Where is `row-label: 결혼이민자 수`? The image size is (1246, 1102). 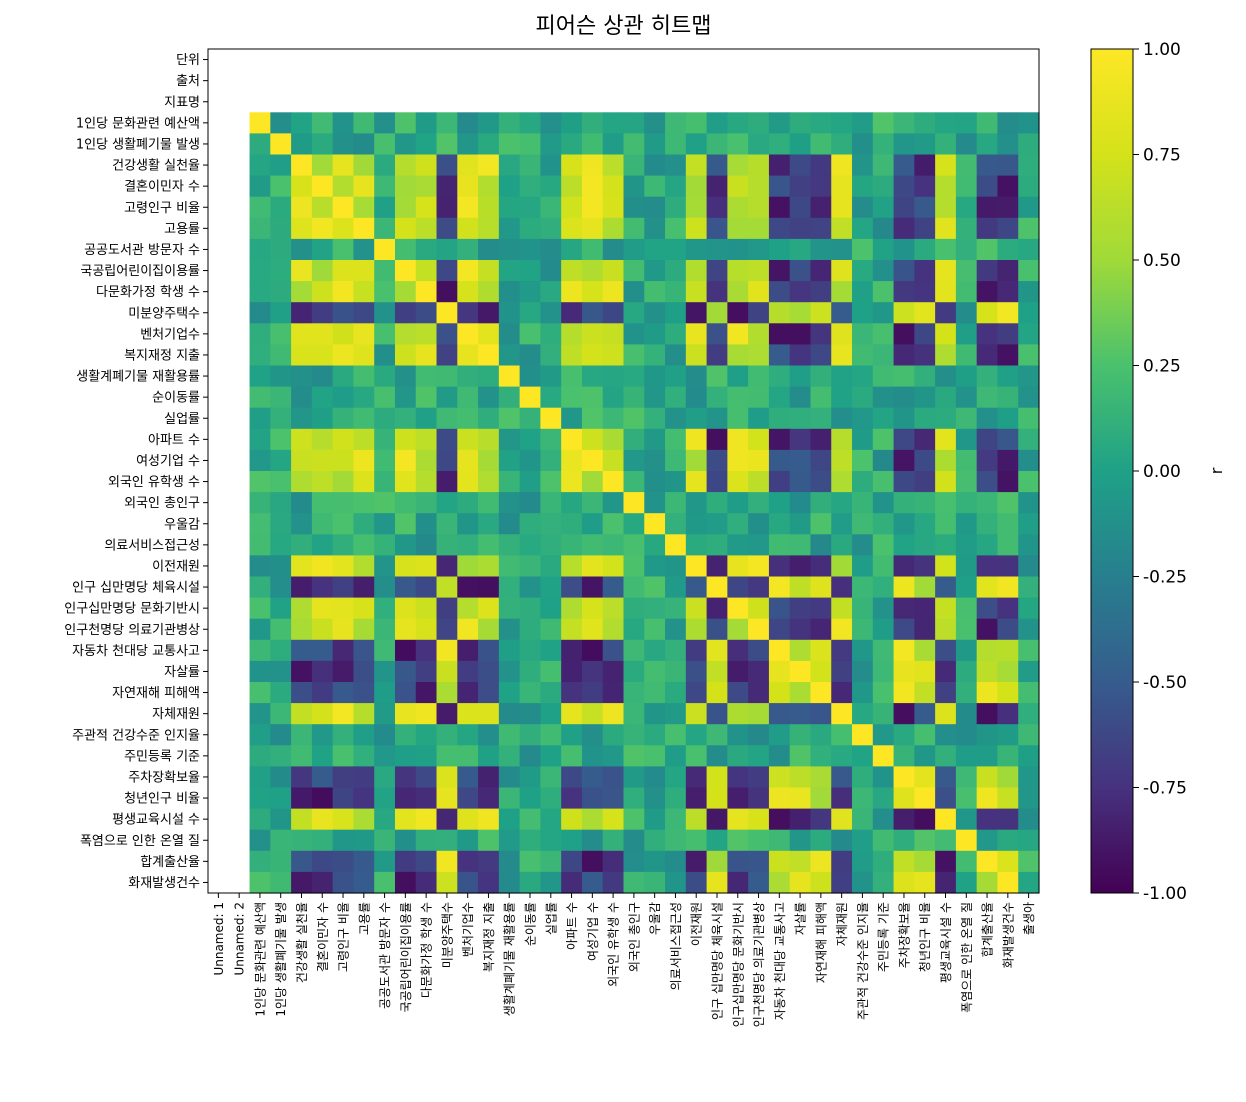 row-label: 결혼이민자 수 is located at coordinates (162, 187).